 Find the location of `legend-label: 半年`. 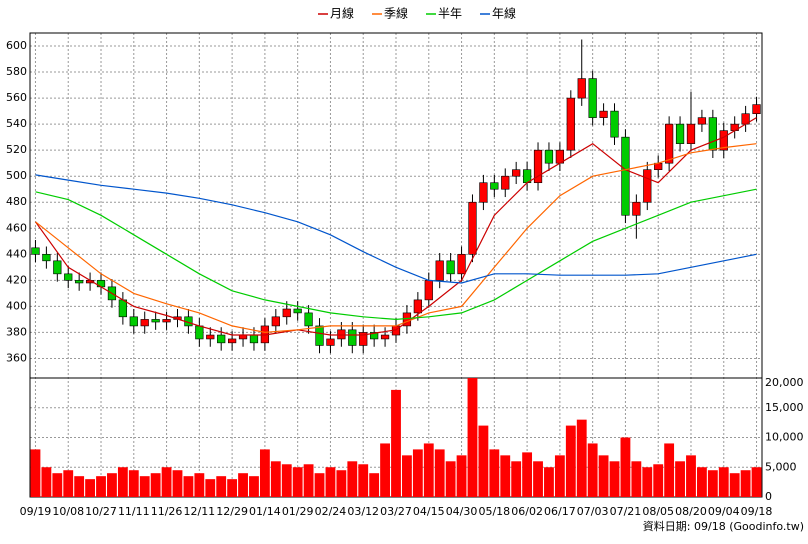

legend-label: 半年 is located at coordinates (450, 14).